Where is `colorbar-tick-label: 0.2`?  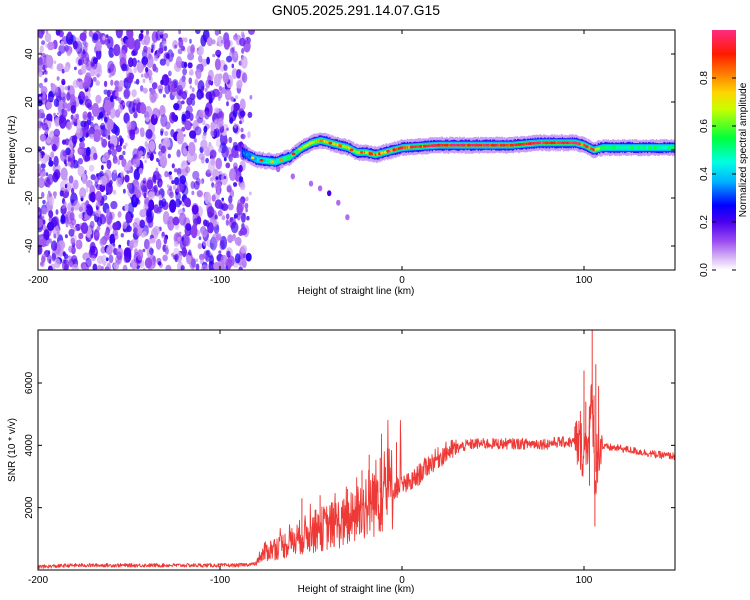 colorbar-tick-label: 0.2 is located at coordinates (704, 222).